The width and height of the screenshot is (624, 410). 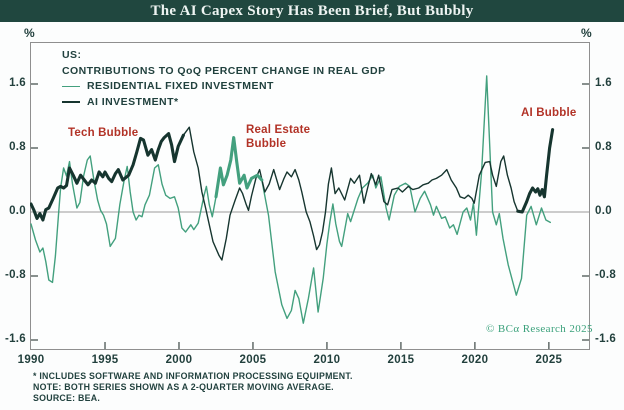 What do you see at coordinates (179, 360) in the screenshot?
I see `x-tick-label-2000: 2000` at bounding box center [179, 360].